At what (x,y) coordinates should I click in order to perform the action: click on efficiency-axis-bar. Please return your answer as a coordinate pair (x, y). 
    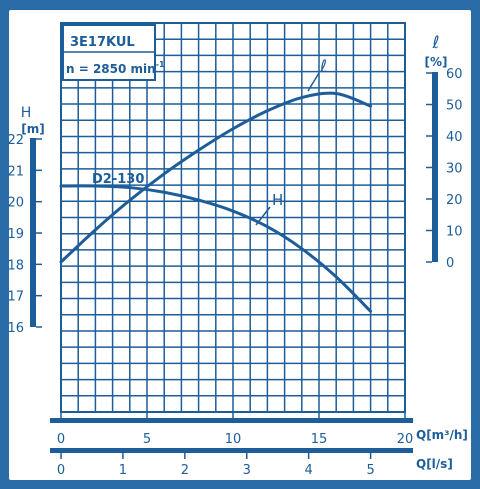
    Looking at the image, I should click on (435, 167).